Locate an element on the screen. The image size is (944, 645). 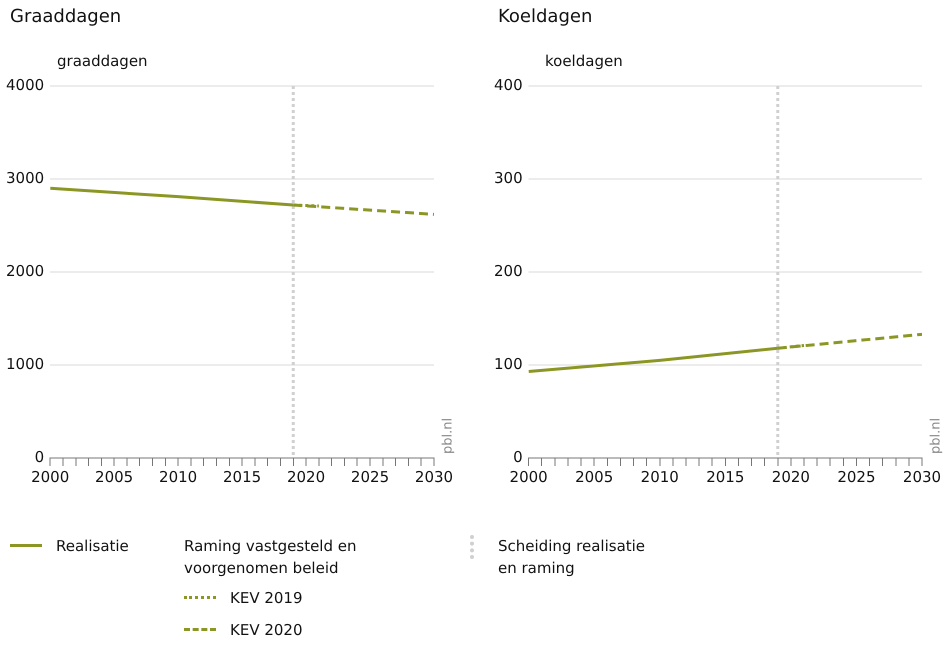
y-axis-title: koeldagen is located at coordinates (584, 61).